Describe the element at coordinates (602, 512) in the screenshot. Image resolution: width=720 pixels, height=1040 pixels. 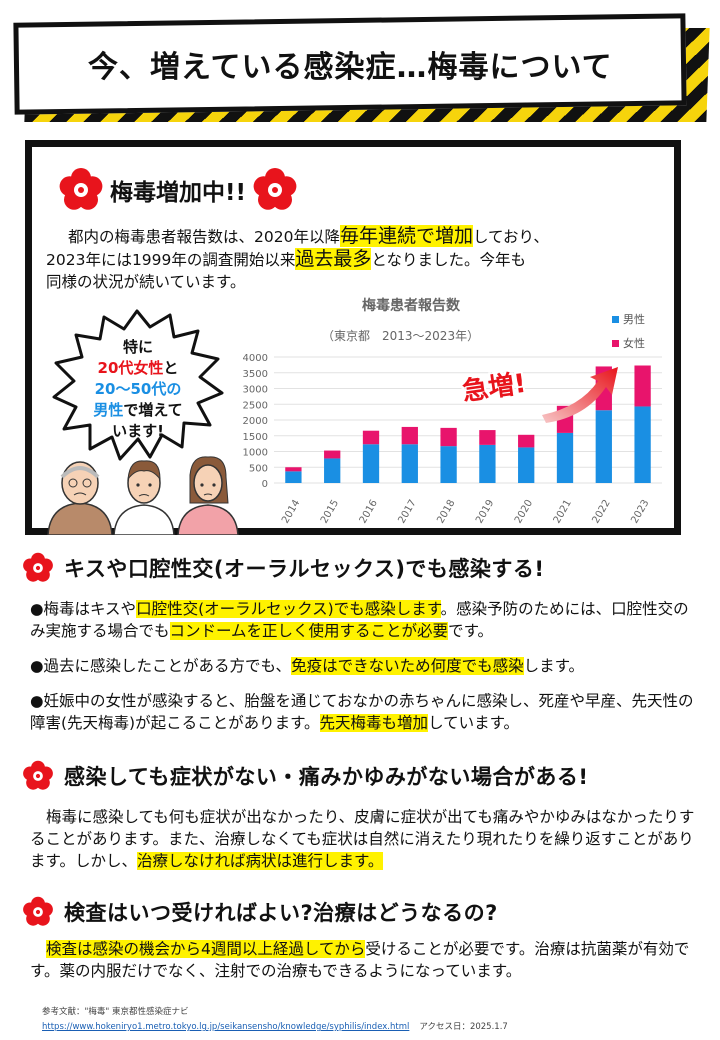
I see `x-tick-label: 2022` at that location.